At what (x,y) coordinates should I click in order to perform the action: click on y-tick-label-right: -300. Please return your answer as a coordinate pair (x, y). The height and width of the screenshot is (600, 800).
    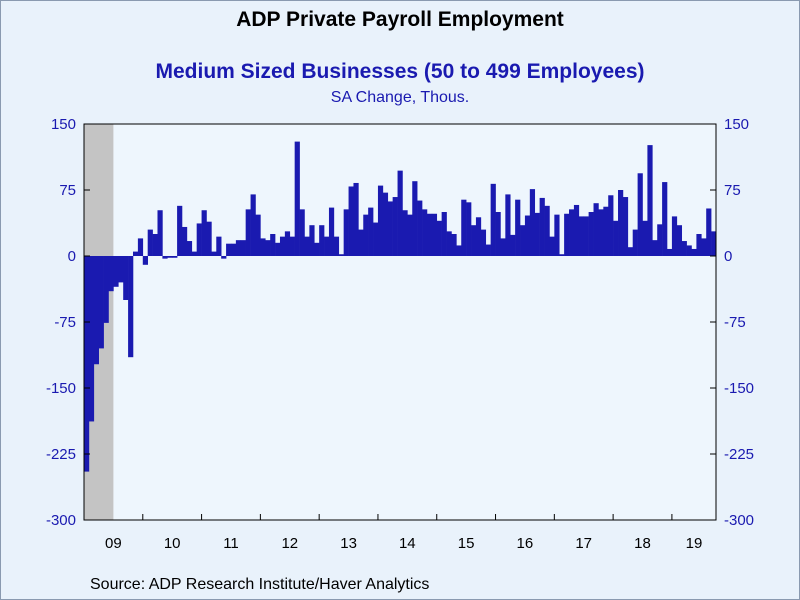
    Looking at the image, I should click on (739, 520).